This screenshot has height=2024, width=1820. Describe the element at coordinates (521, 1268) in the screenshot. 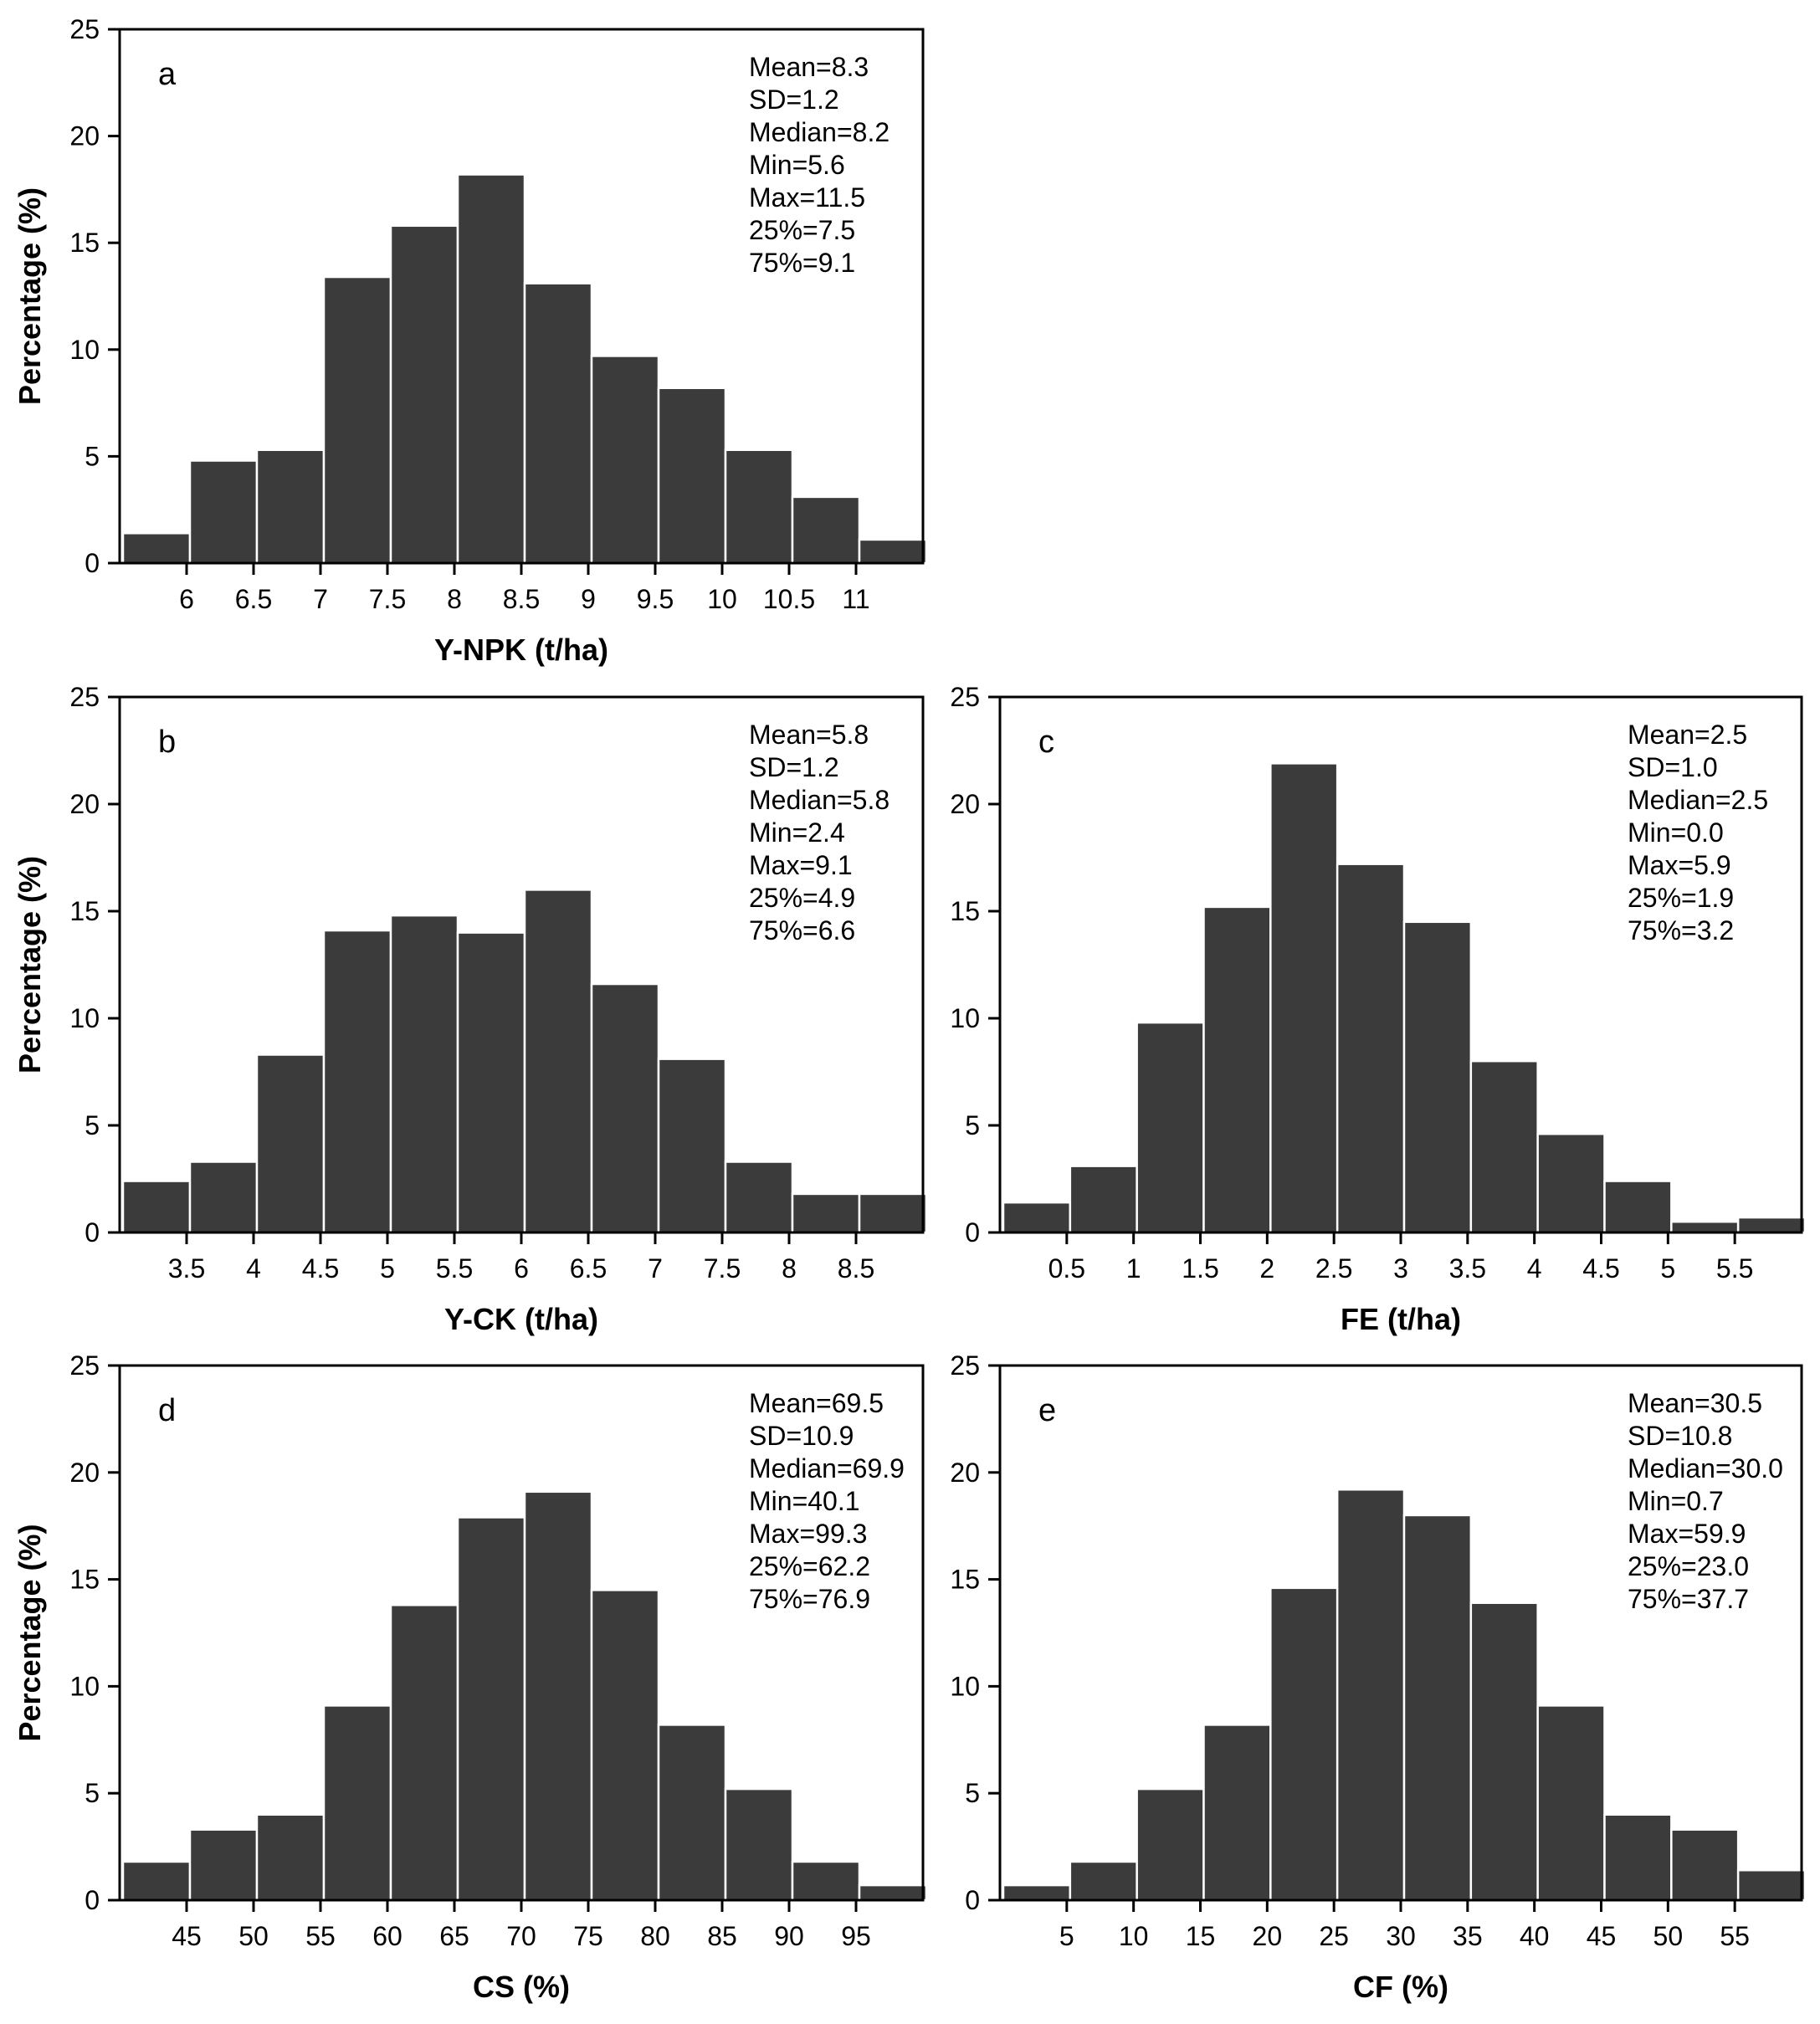

I see `xtick-label-b-5: 6` at that location.